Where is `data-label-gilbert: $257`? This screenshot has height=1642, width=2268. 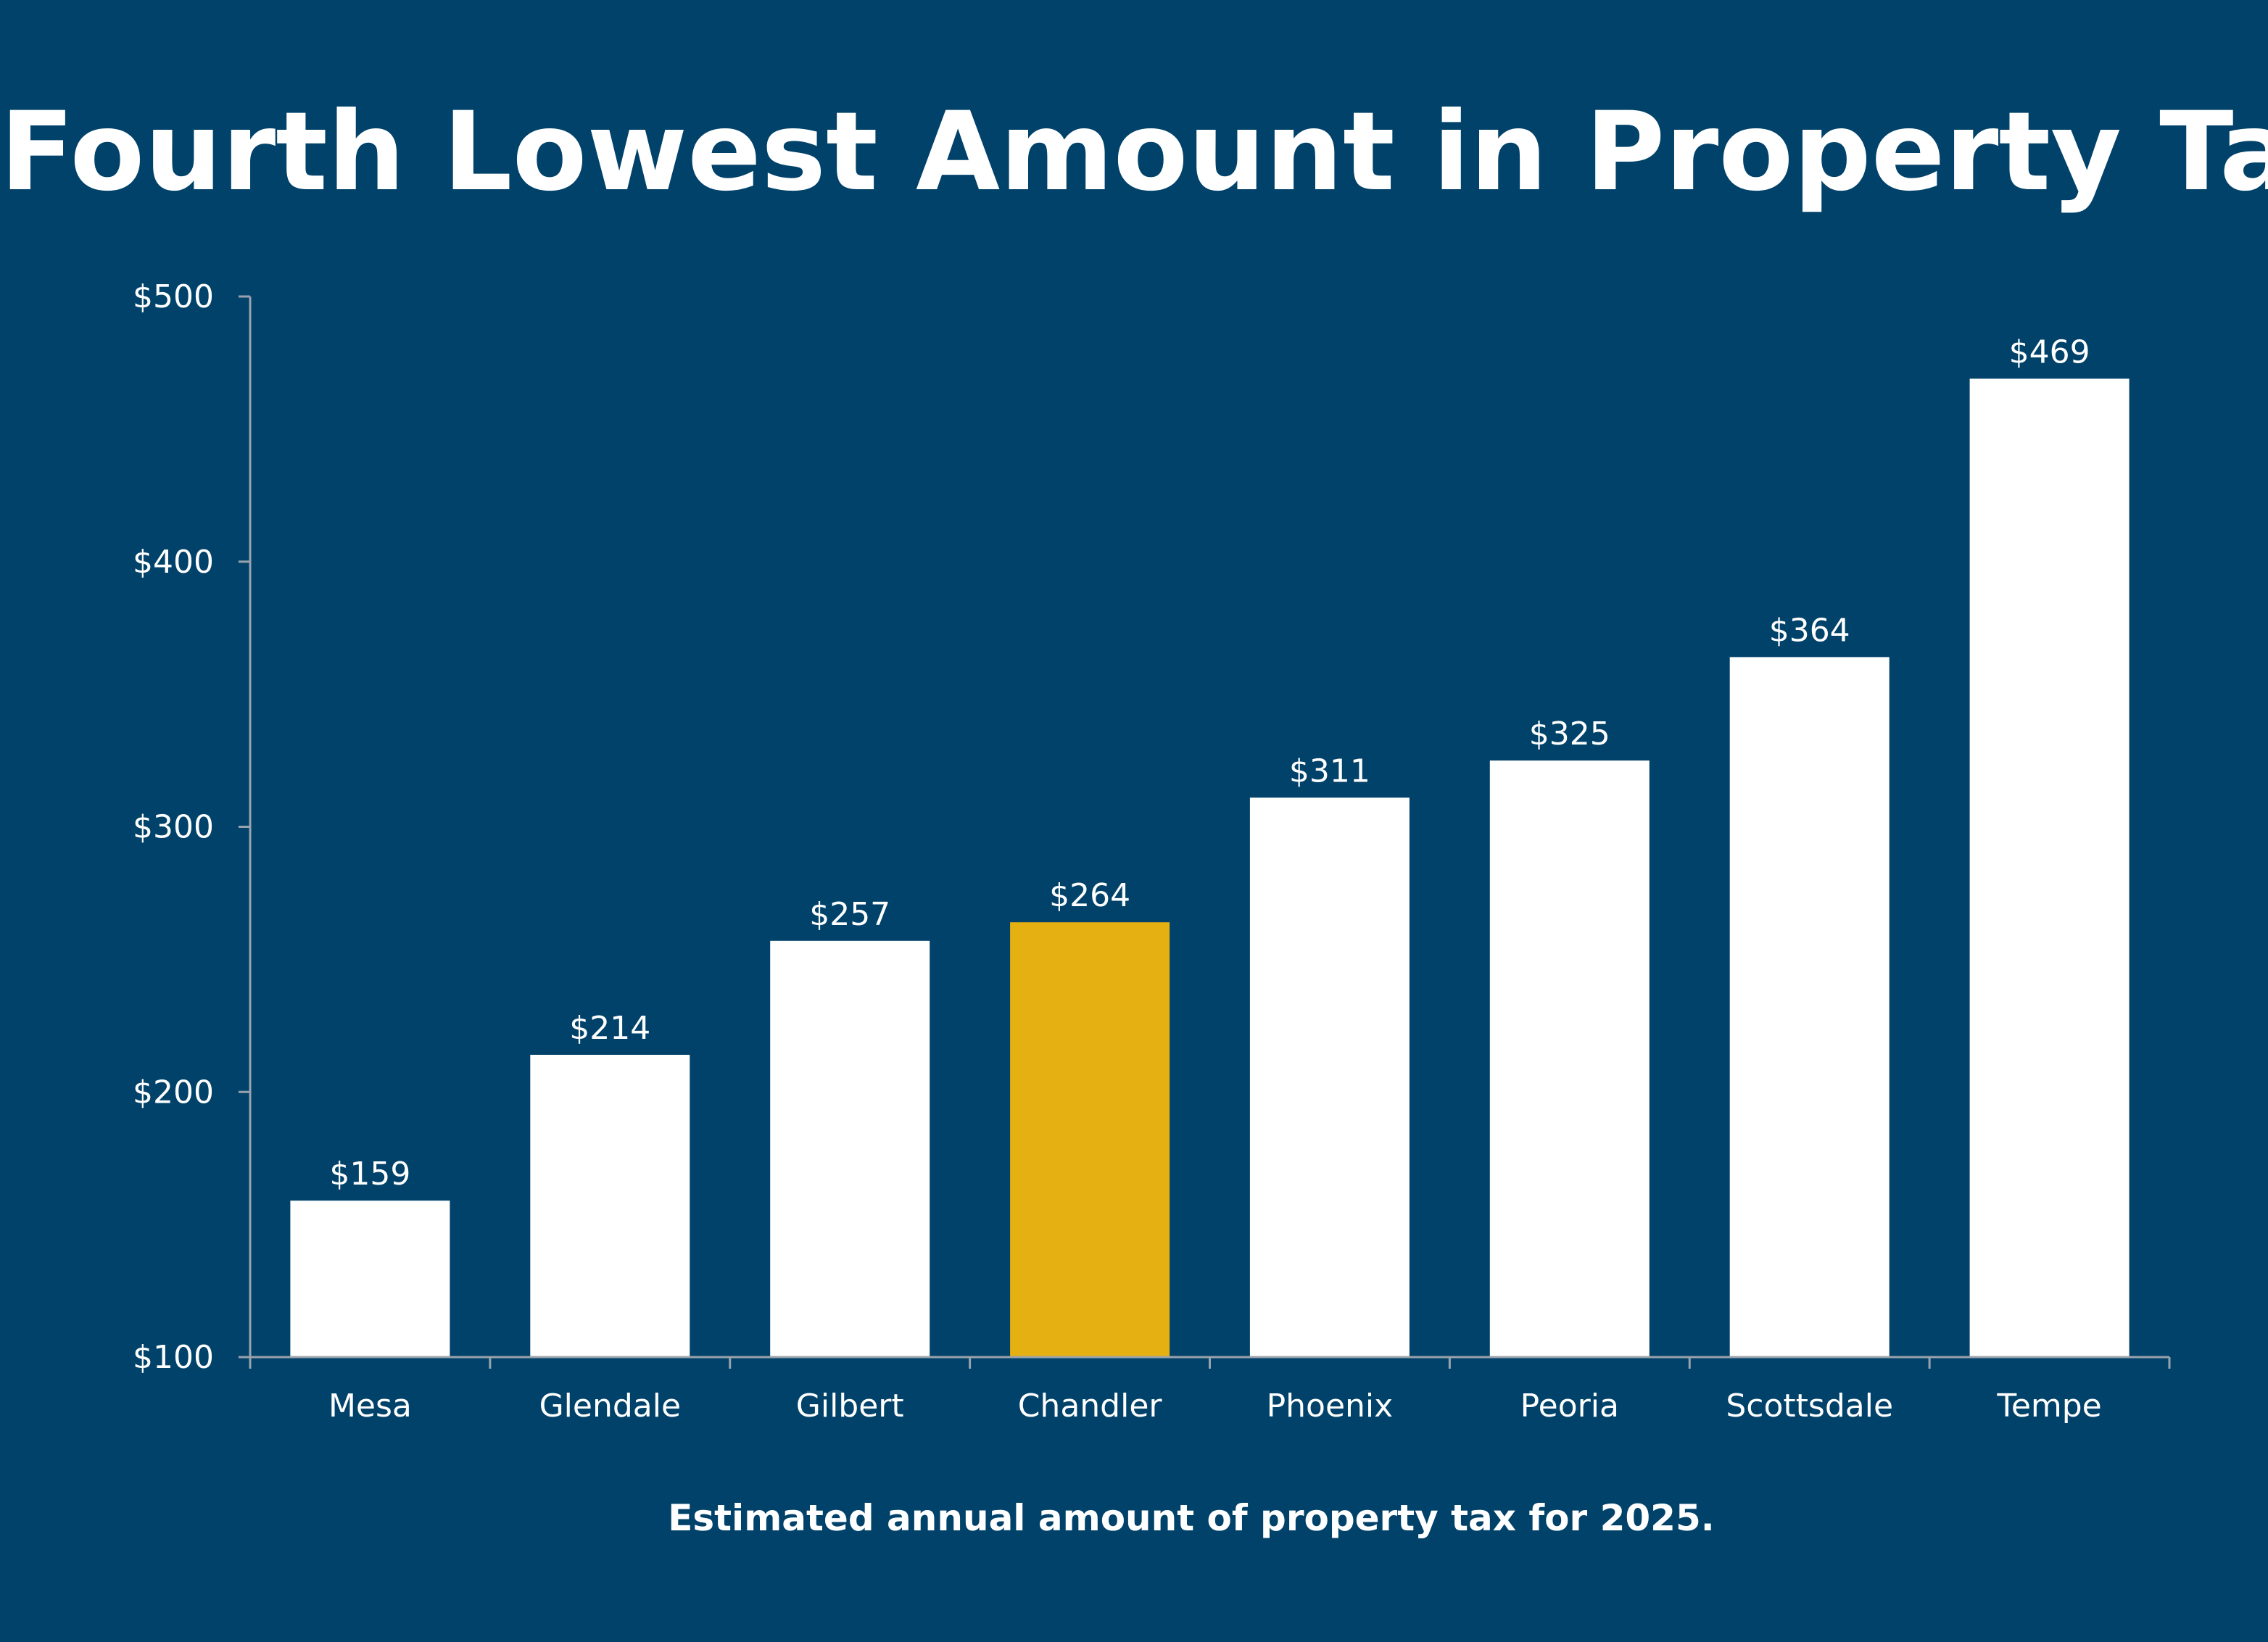
data-label-gilbert: $257 is located at coordinates (850, 914).